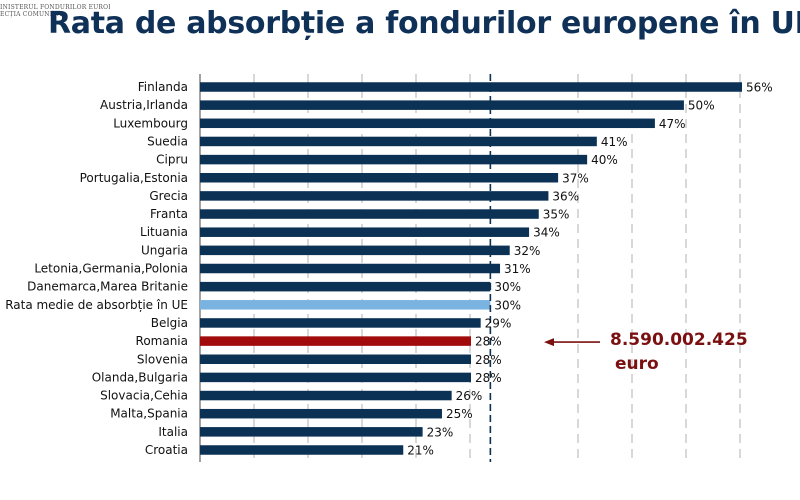 The width and height of the screenshot is (800, 500). What do you see at coordinates (549, 342) in the screenshot?
I see `annotation-arrowhead` at bounding box center [549, 342].